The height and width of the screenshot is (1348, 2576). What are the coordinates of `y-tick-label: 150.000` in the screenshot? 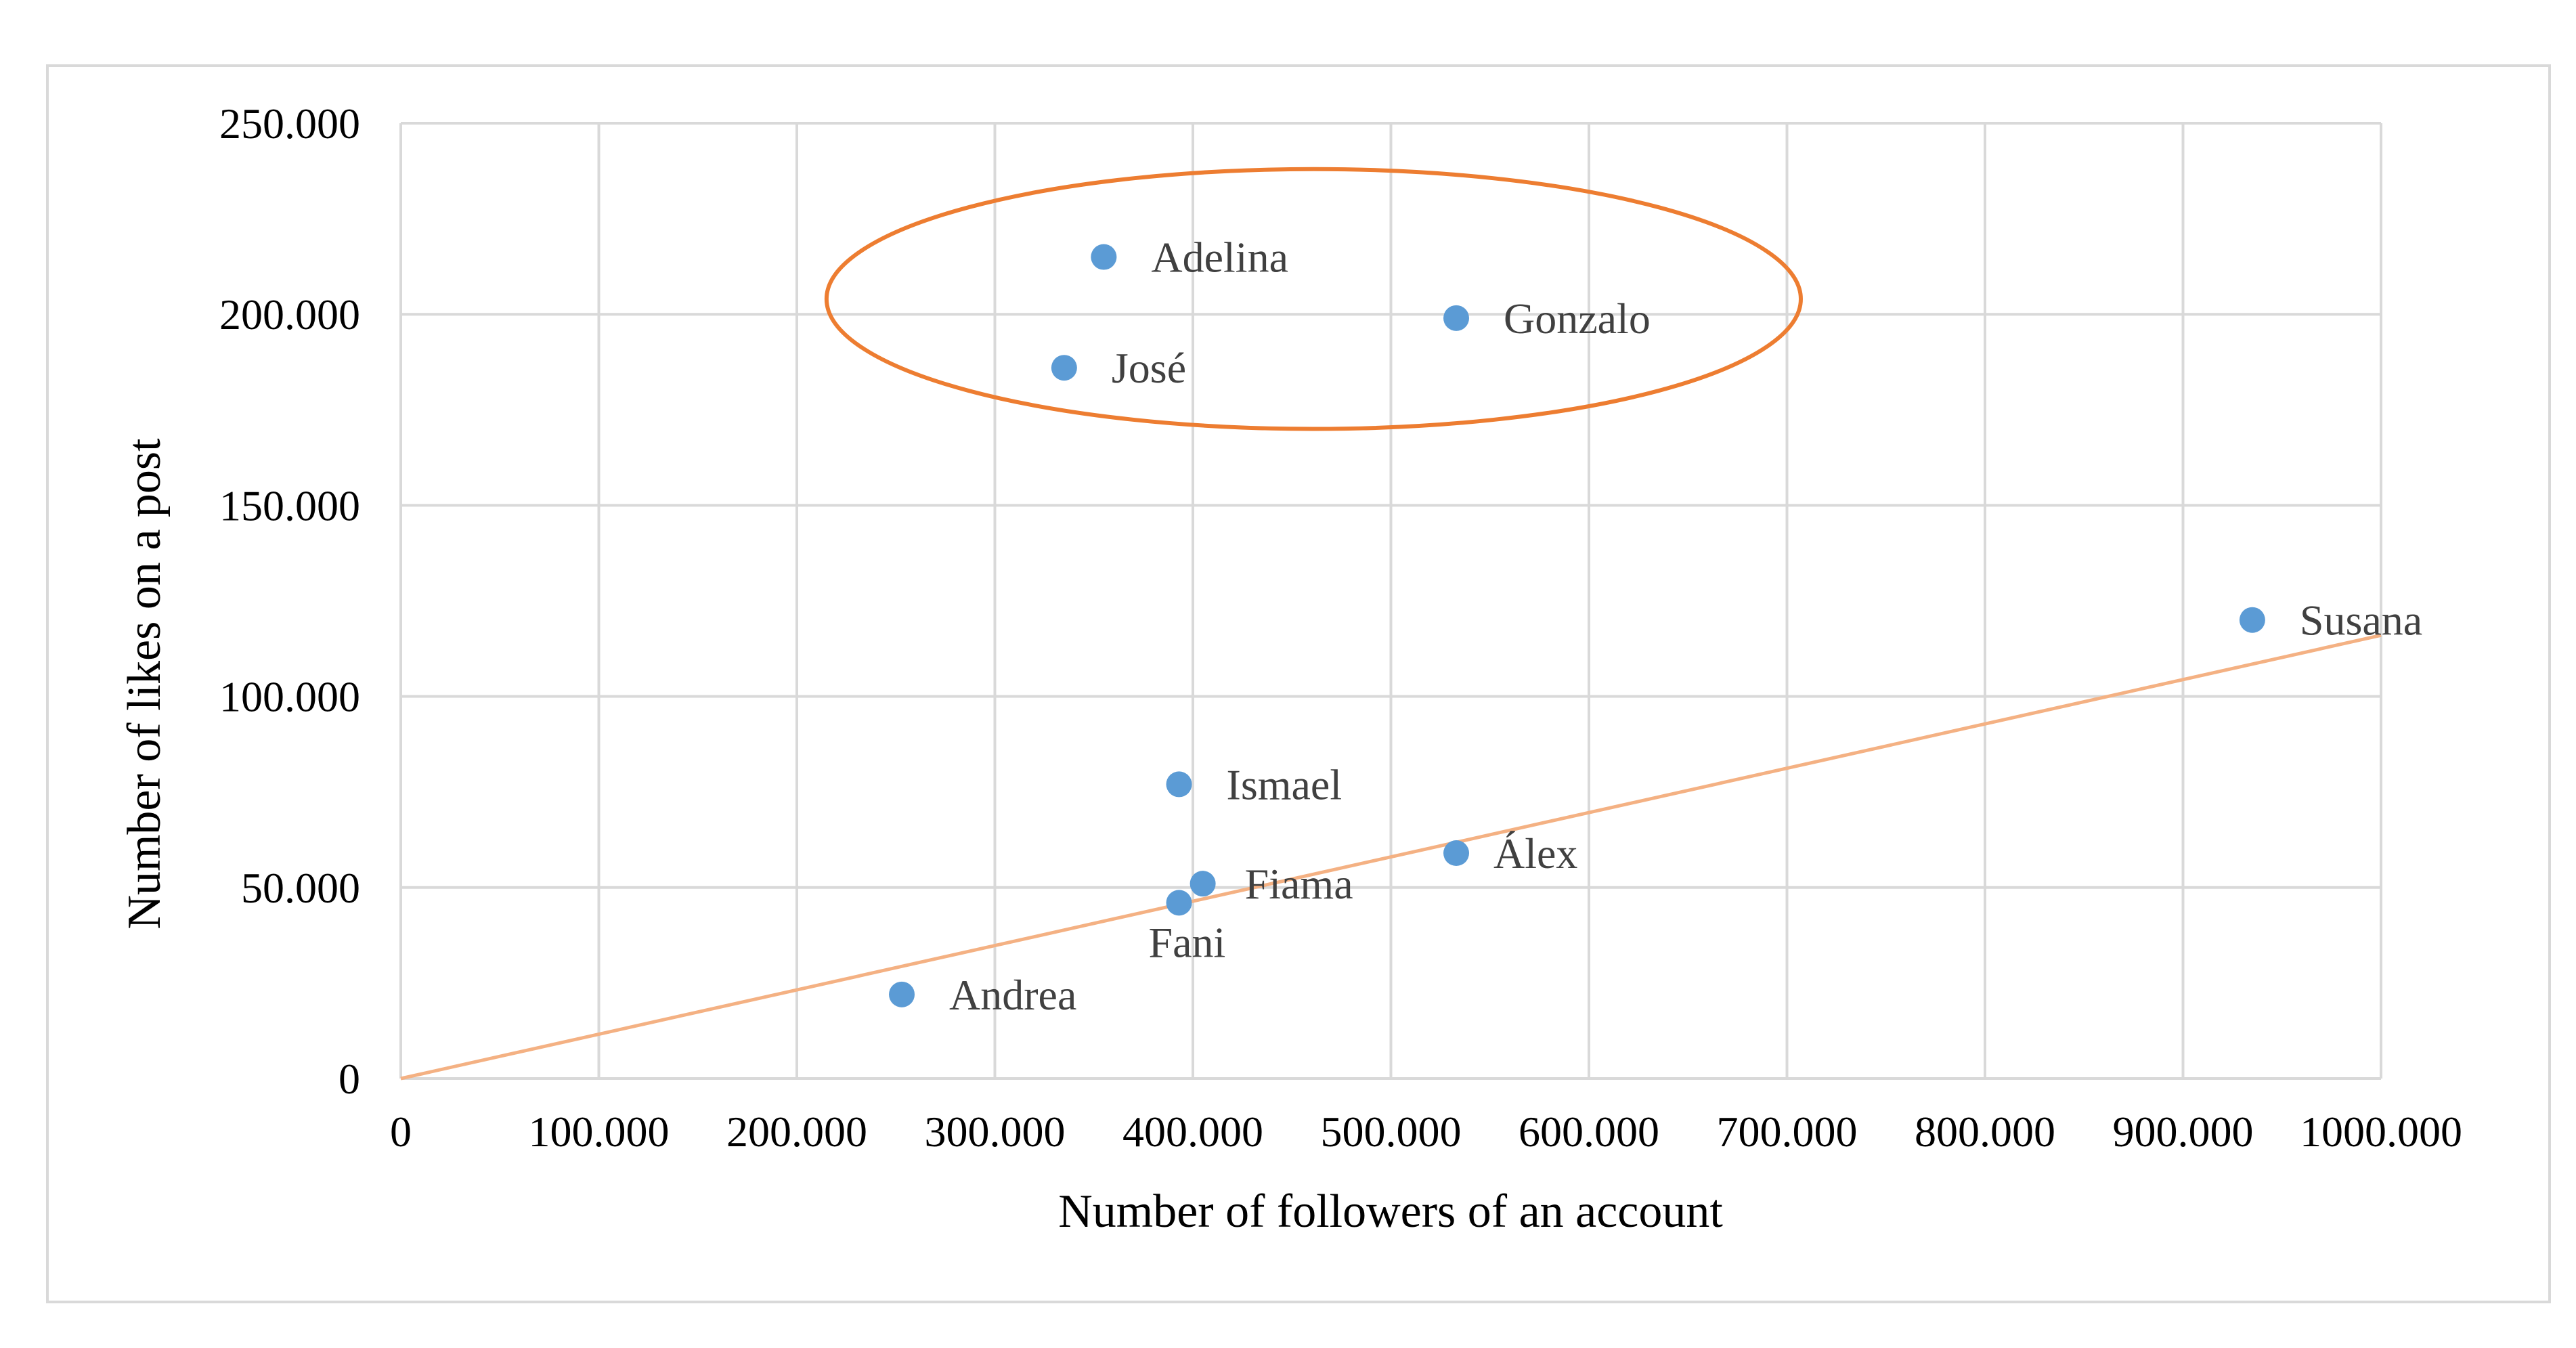 It's located at (289, 505).